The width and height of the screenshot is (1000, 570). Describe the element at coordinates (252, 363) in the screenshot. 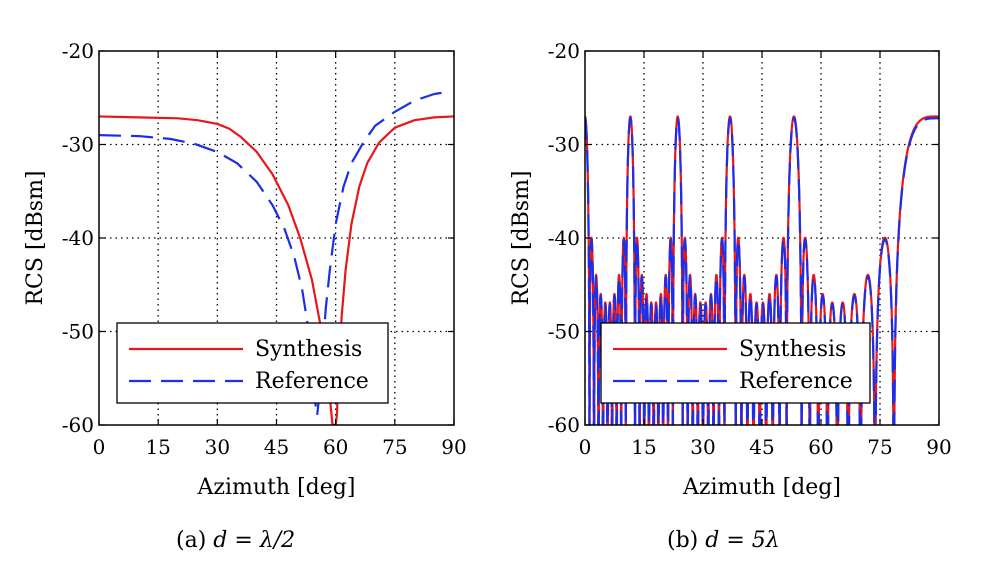

I see `legend-box-a` at that location.